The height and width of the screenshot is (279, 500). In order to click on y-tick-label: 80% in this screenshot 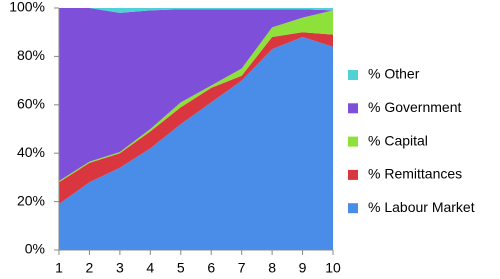, I will do `click(31, 55)`.